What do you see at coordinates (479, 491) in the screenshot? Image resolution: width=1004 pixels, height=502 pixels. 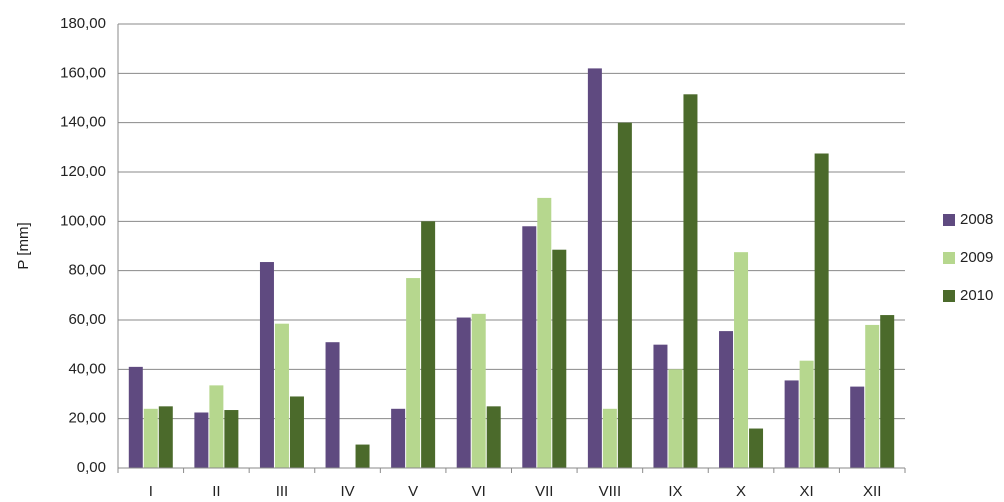 I see `x-tick-label: VI` at bounding box center [479, 491].